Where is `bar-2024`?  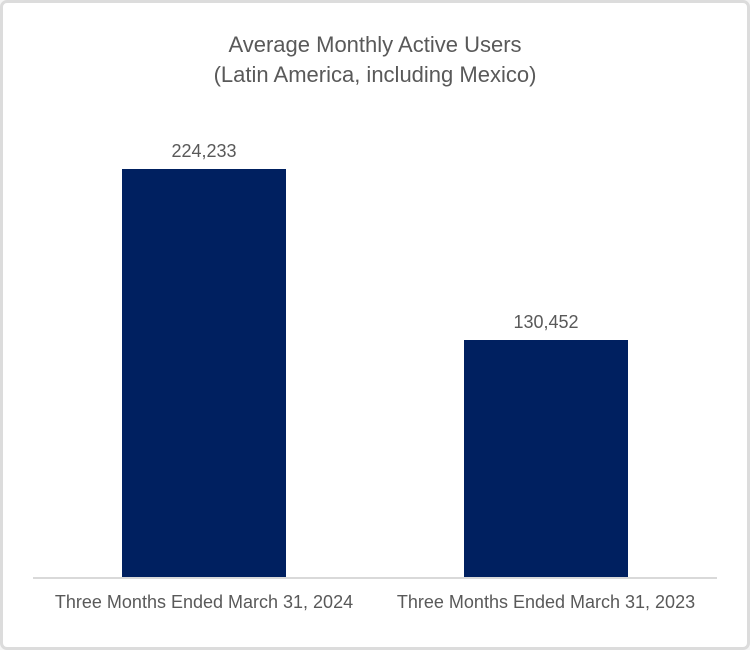 bar-2024 is located at coordinates (204, 373).